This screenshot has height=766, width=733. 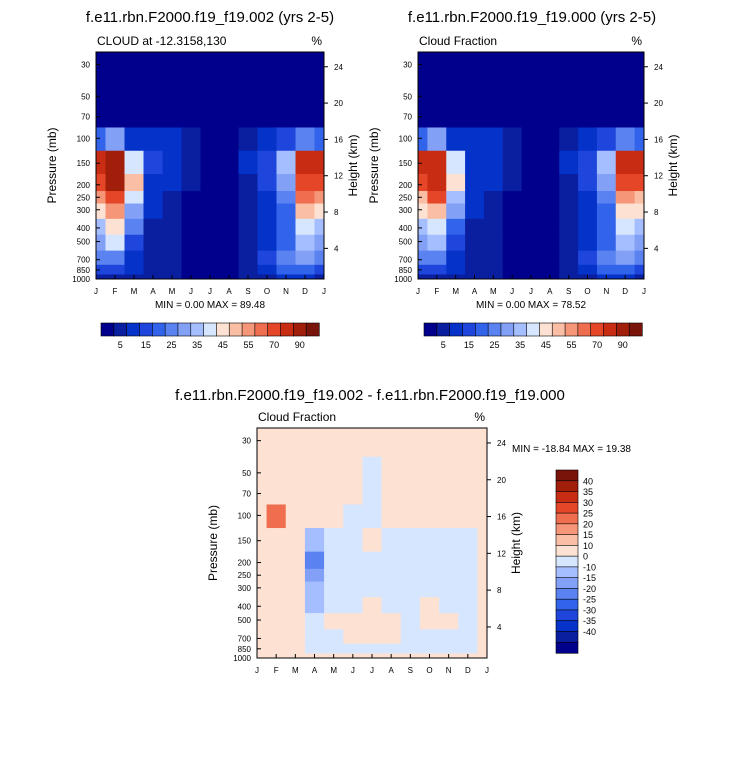 I want to click on min-max-stats: MIN = 0.00 MAX = 78.52, so click(x=531, y=305).